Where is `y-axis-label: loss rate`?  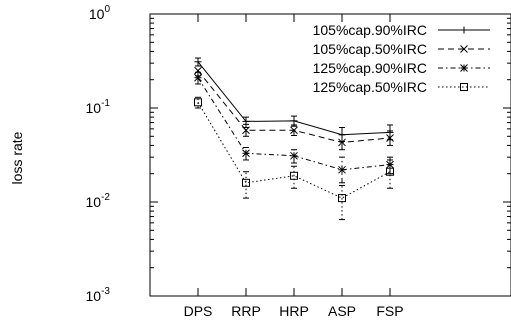
y-axis-label: loss rate is located at coordinates (17, 157).